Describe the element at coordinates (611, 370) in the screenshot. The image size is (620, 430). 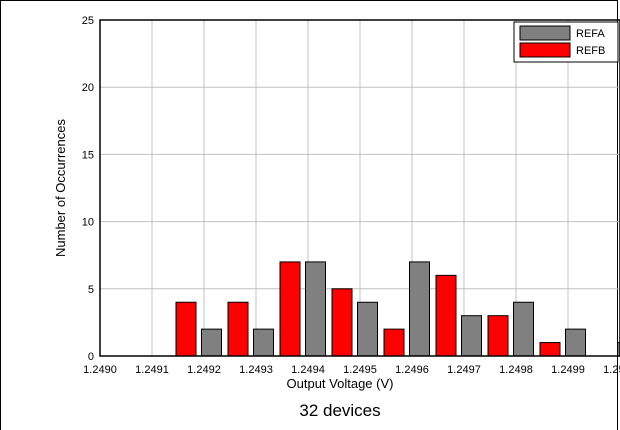
I see `x-tick-label: 1.2500` at that location.